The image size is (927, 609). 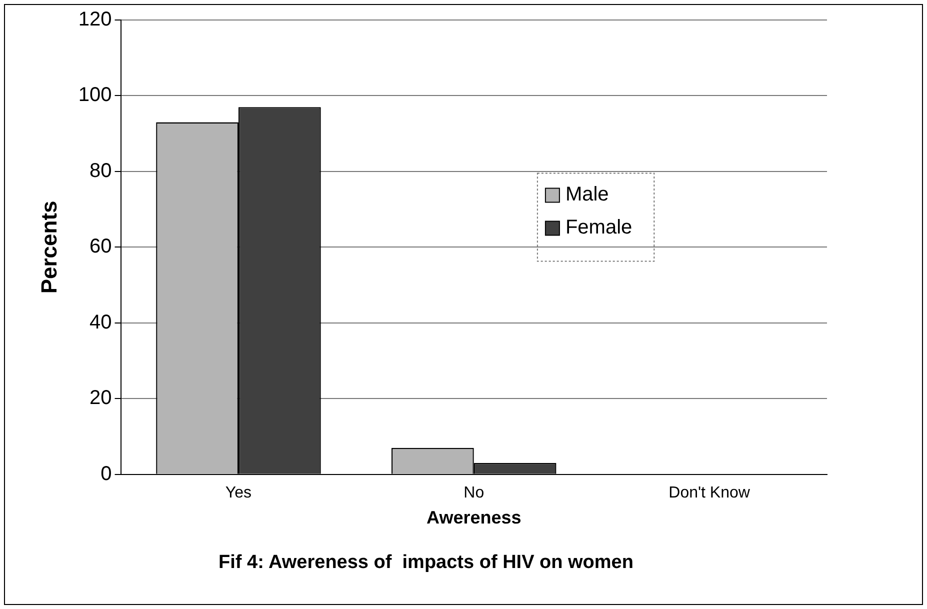 What do you see at coordinates (101, 322) in the screenshot?
I see `y-tick-label: 40` at bounding box center [101, 322].